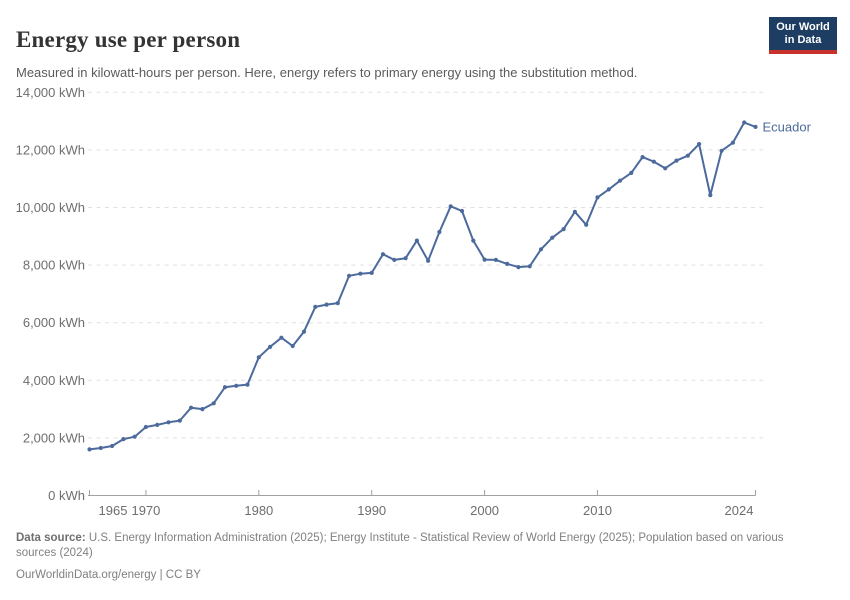  What do you see at coordinates (371, 510) in the screenshot?
I see `x-axis-tick-label: 1990` at bounding box center [371, 510].